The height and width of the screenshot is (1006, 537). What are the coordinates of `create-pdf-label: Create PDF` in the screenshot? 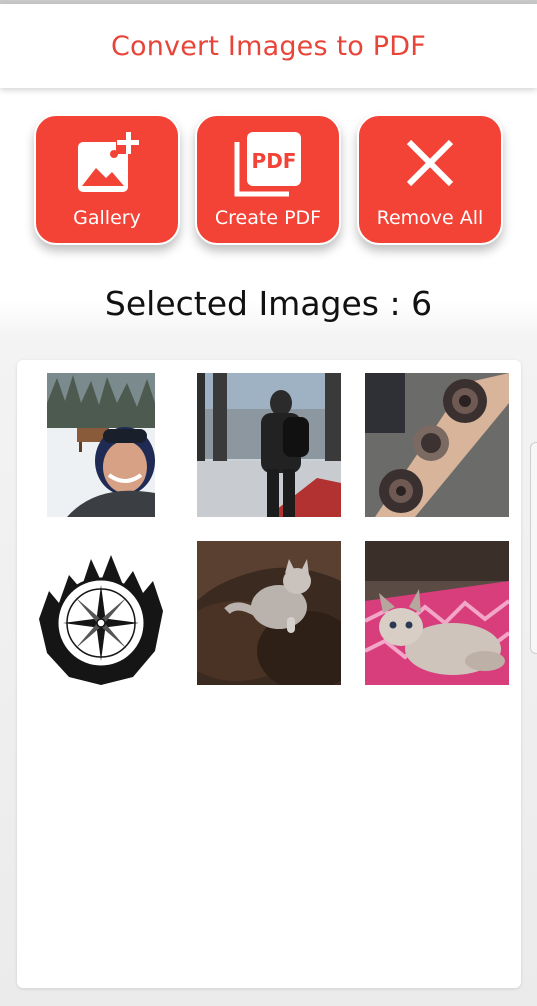 It's located at (268, 218).